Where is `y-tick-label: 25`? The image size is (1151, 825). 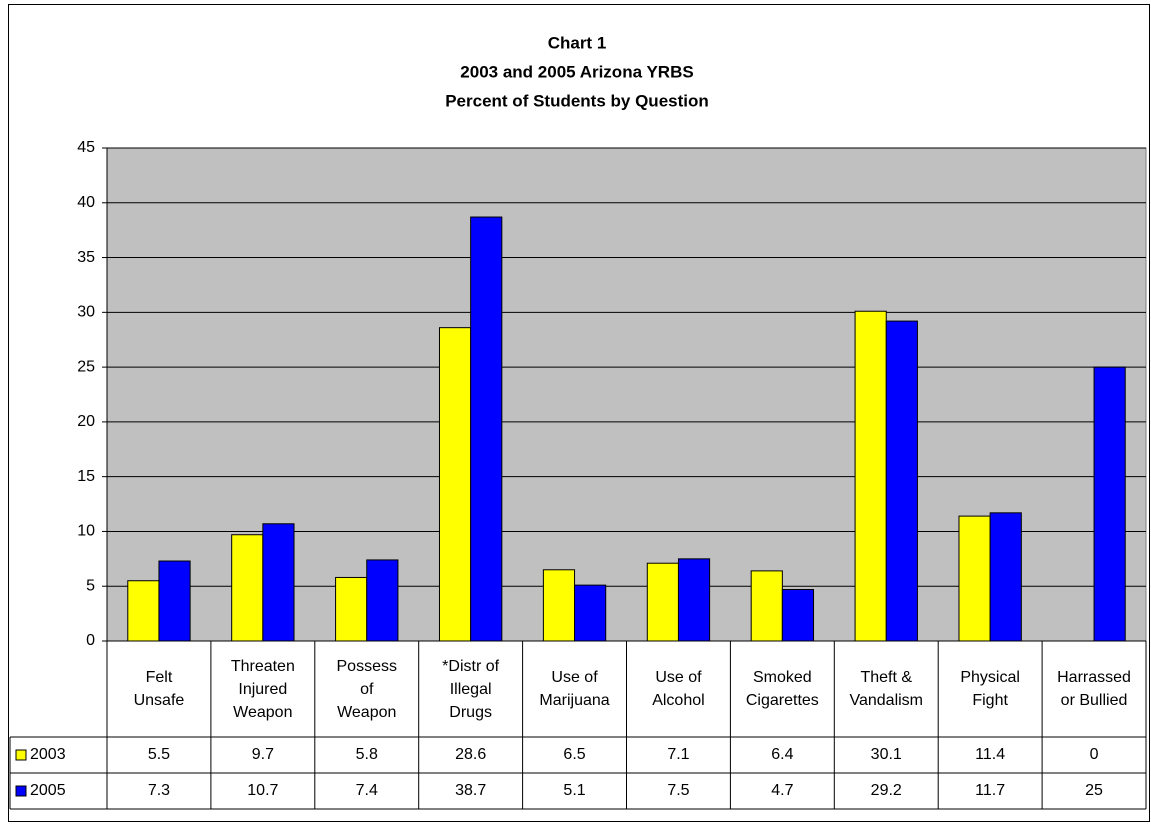 y-tick-label: 25 is located at coordinates (86, 366).